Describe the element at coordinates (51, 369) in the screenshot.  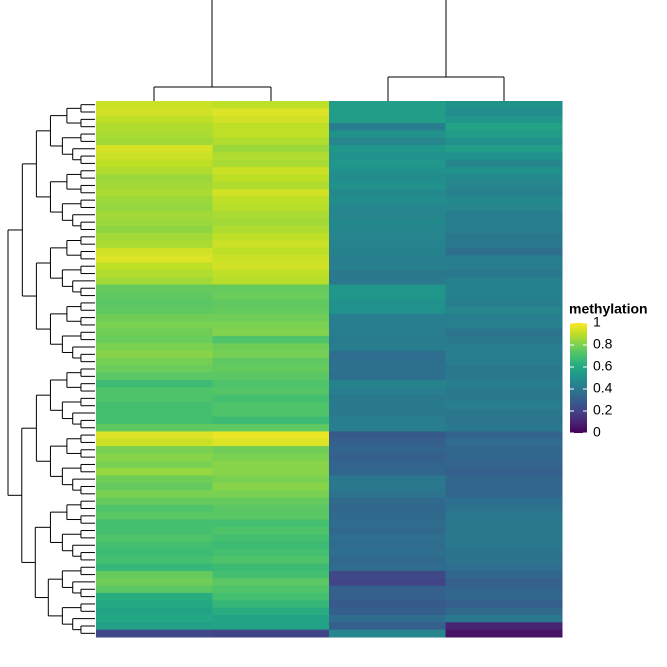
I see `row-dendrogram` at that location.